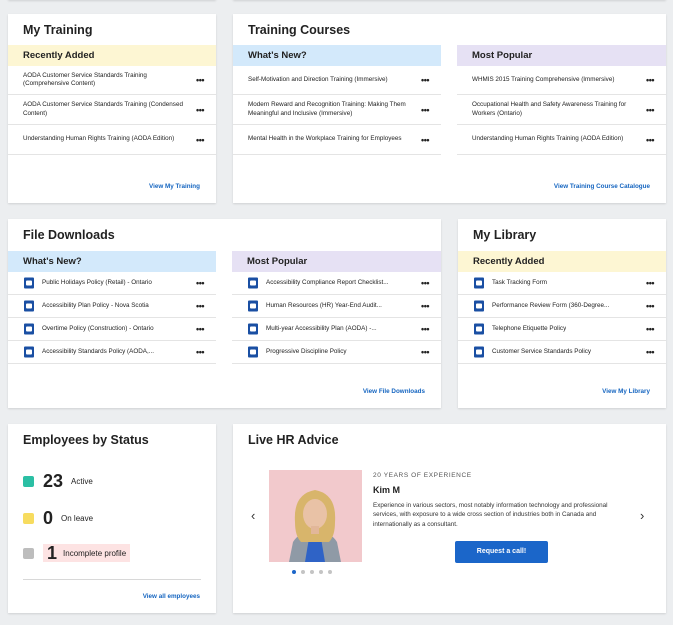  I want to click on employees-by-status-title: Employees by Status, so click(86, 440).